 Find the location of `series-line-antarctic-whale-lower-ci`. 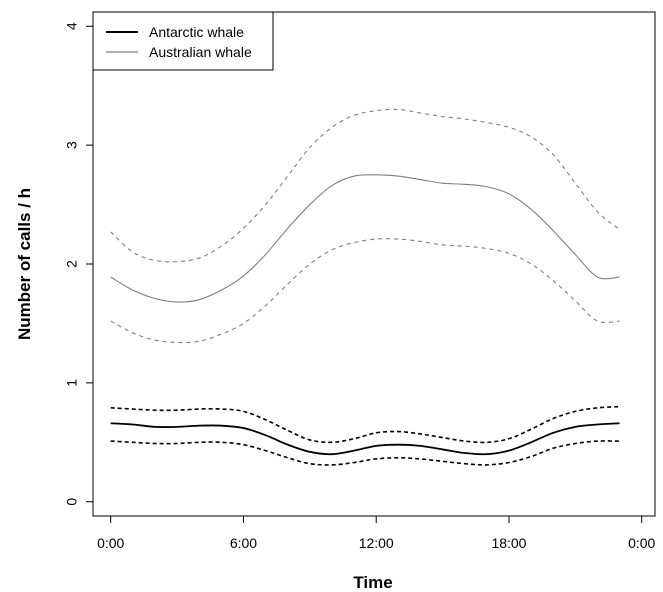

series-line-antarctic-whale-lower-ci is located at coordinates (365, 453).